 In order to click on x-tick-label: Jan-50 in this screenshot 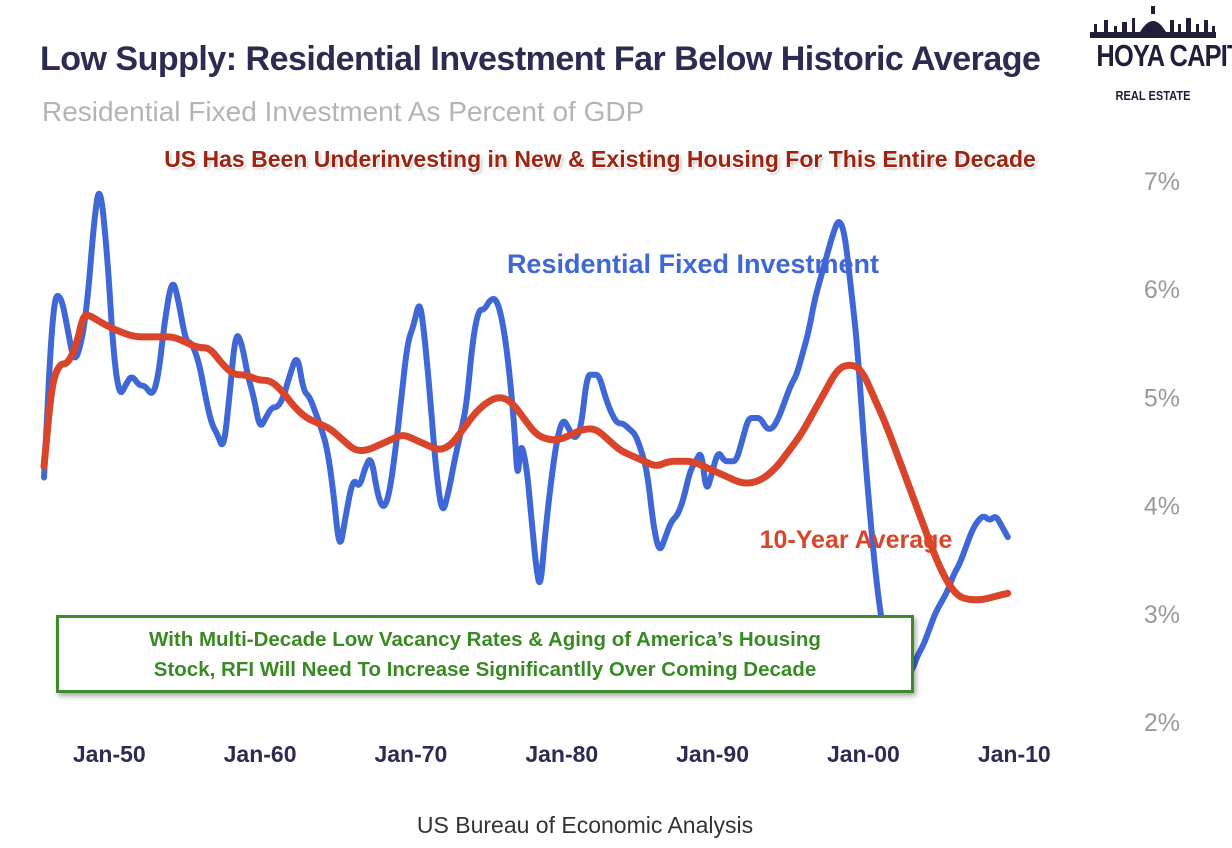, I will do `click(109, 754)`.